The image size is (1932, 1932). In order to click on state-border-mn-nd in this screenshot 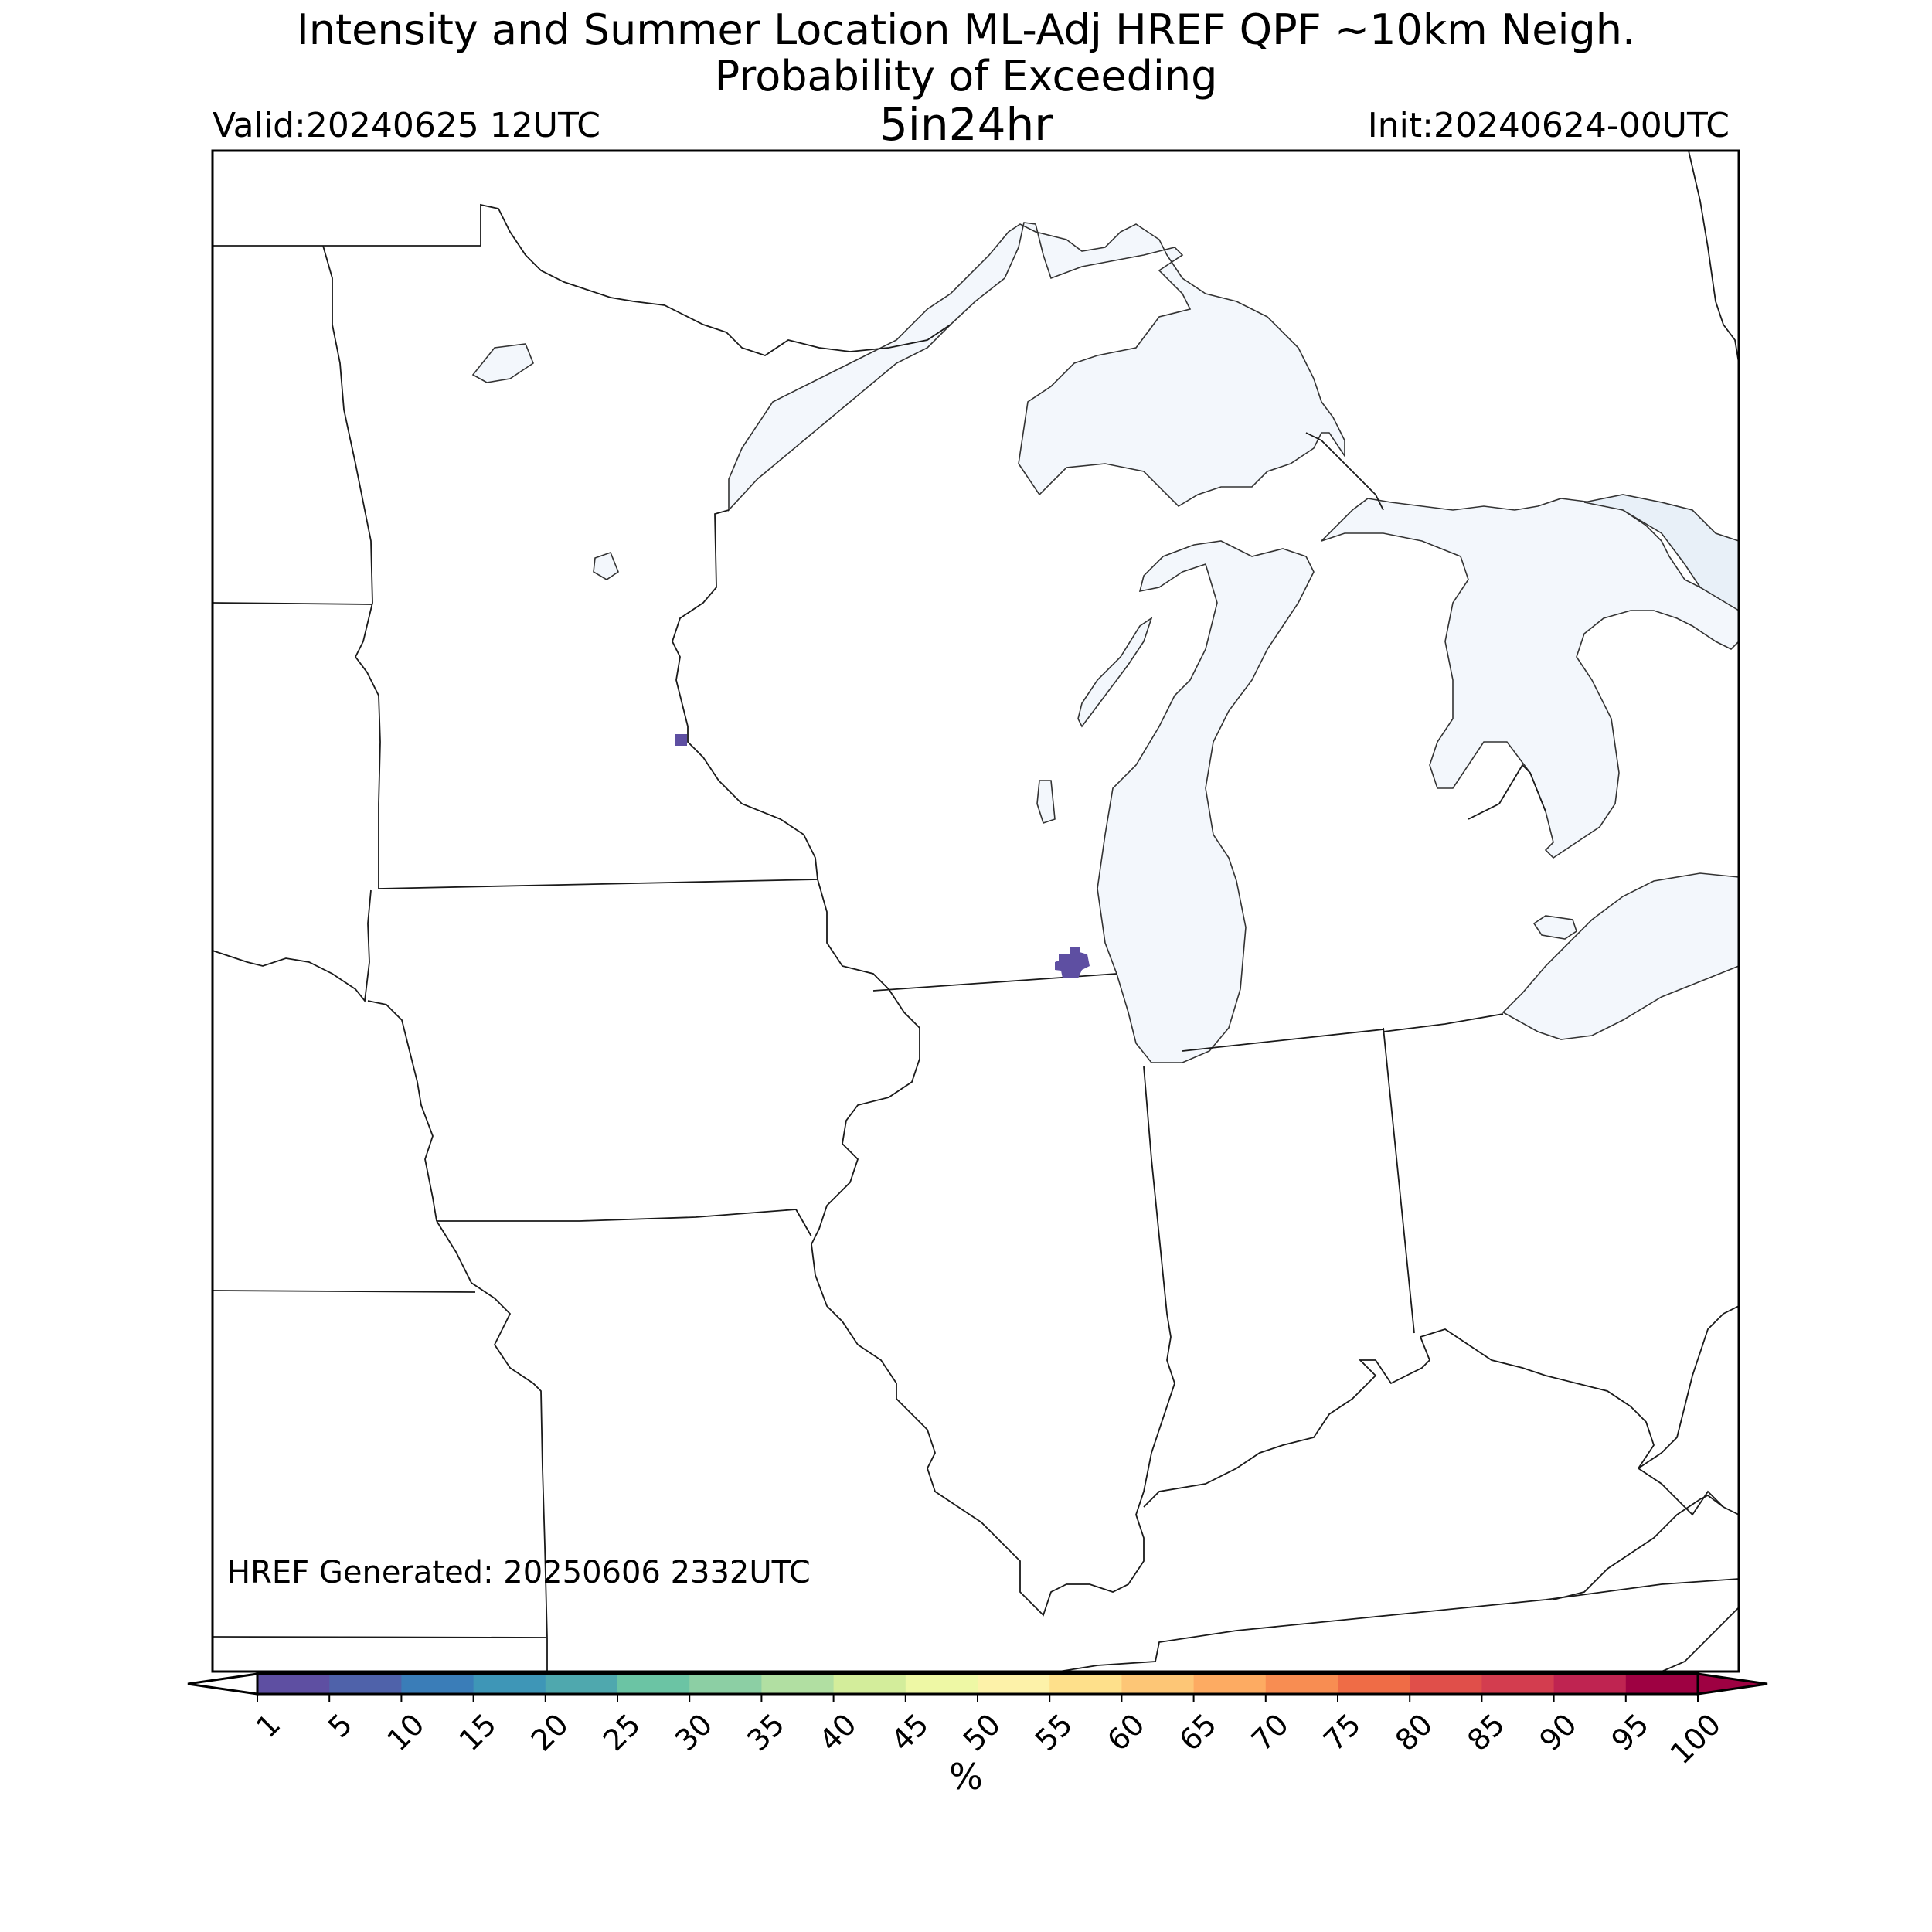, I will do `click(351, 567)`.